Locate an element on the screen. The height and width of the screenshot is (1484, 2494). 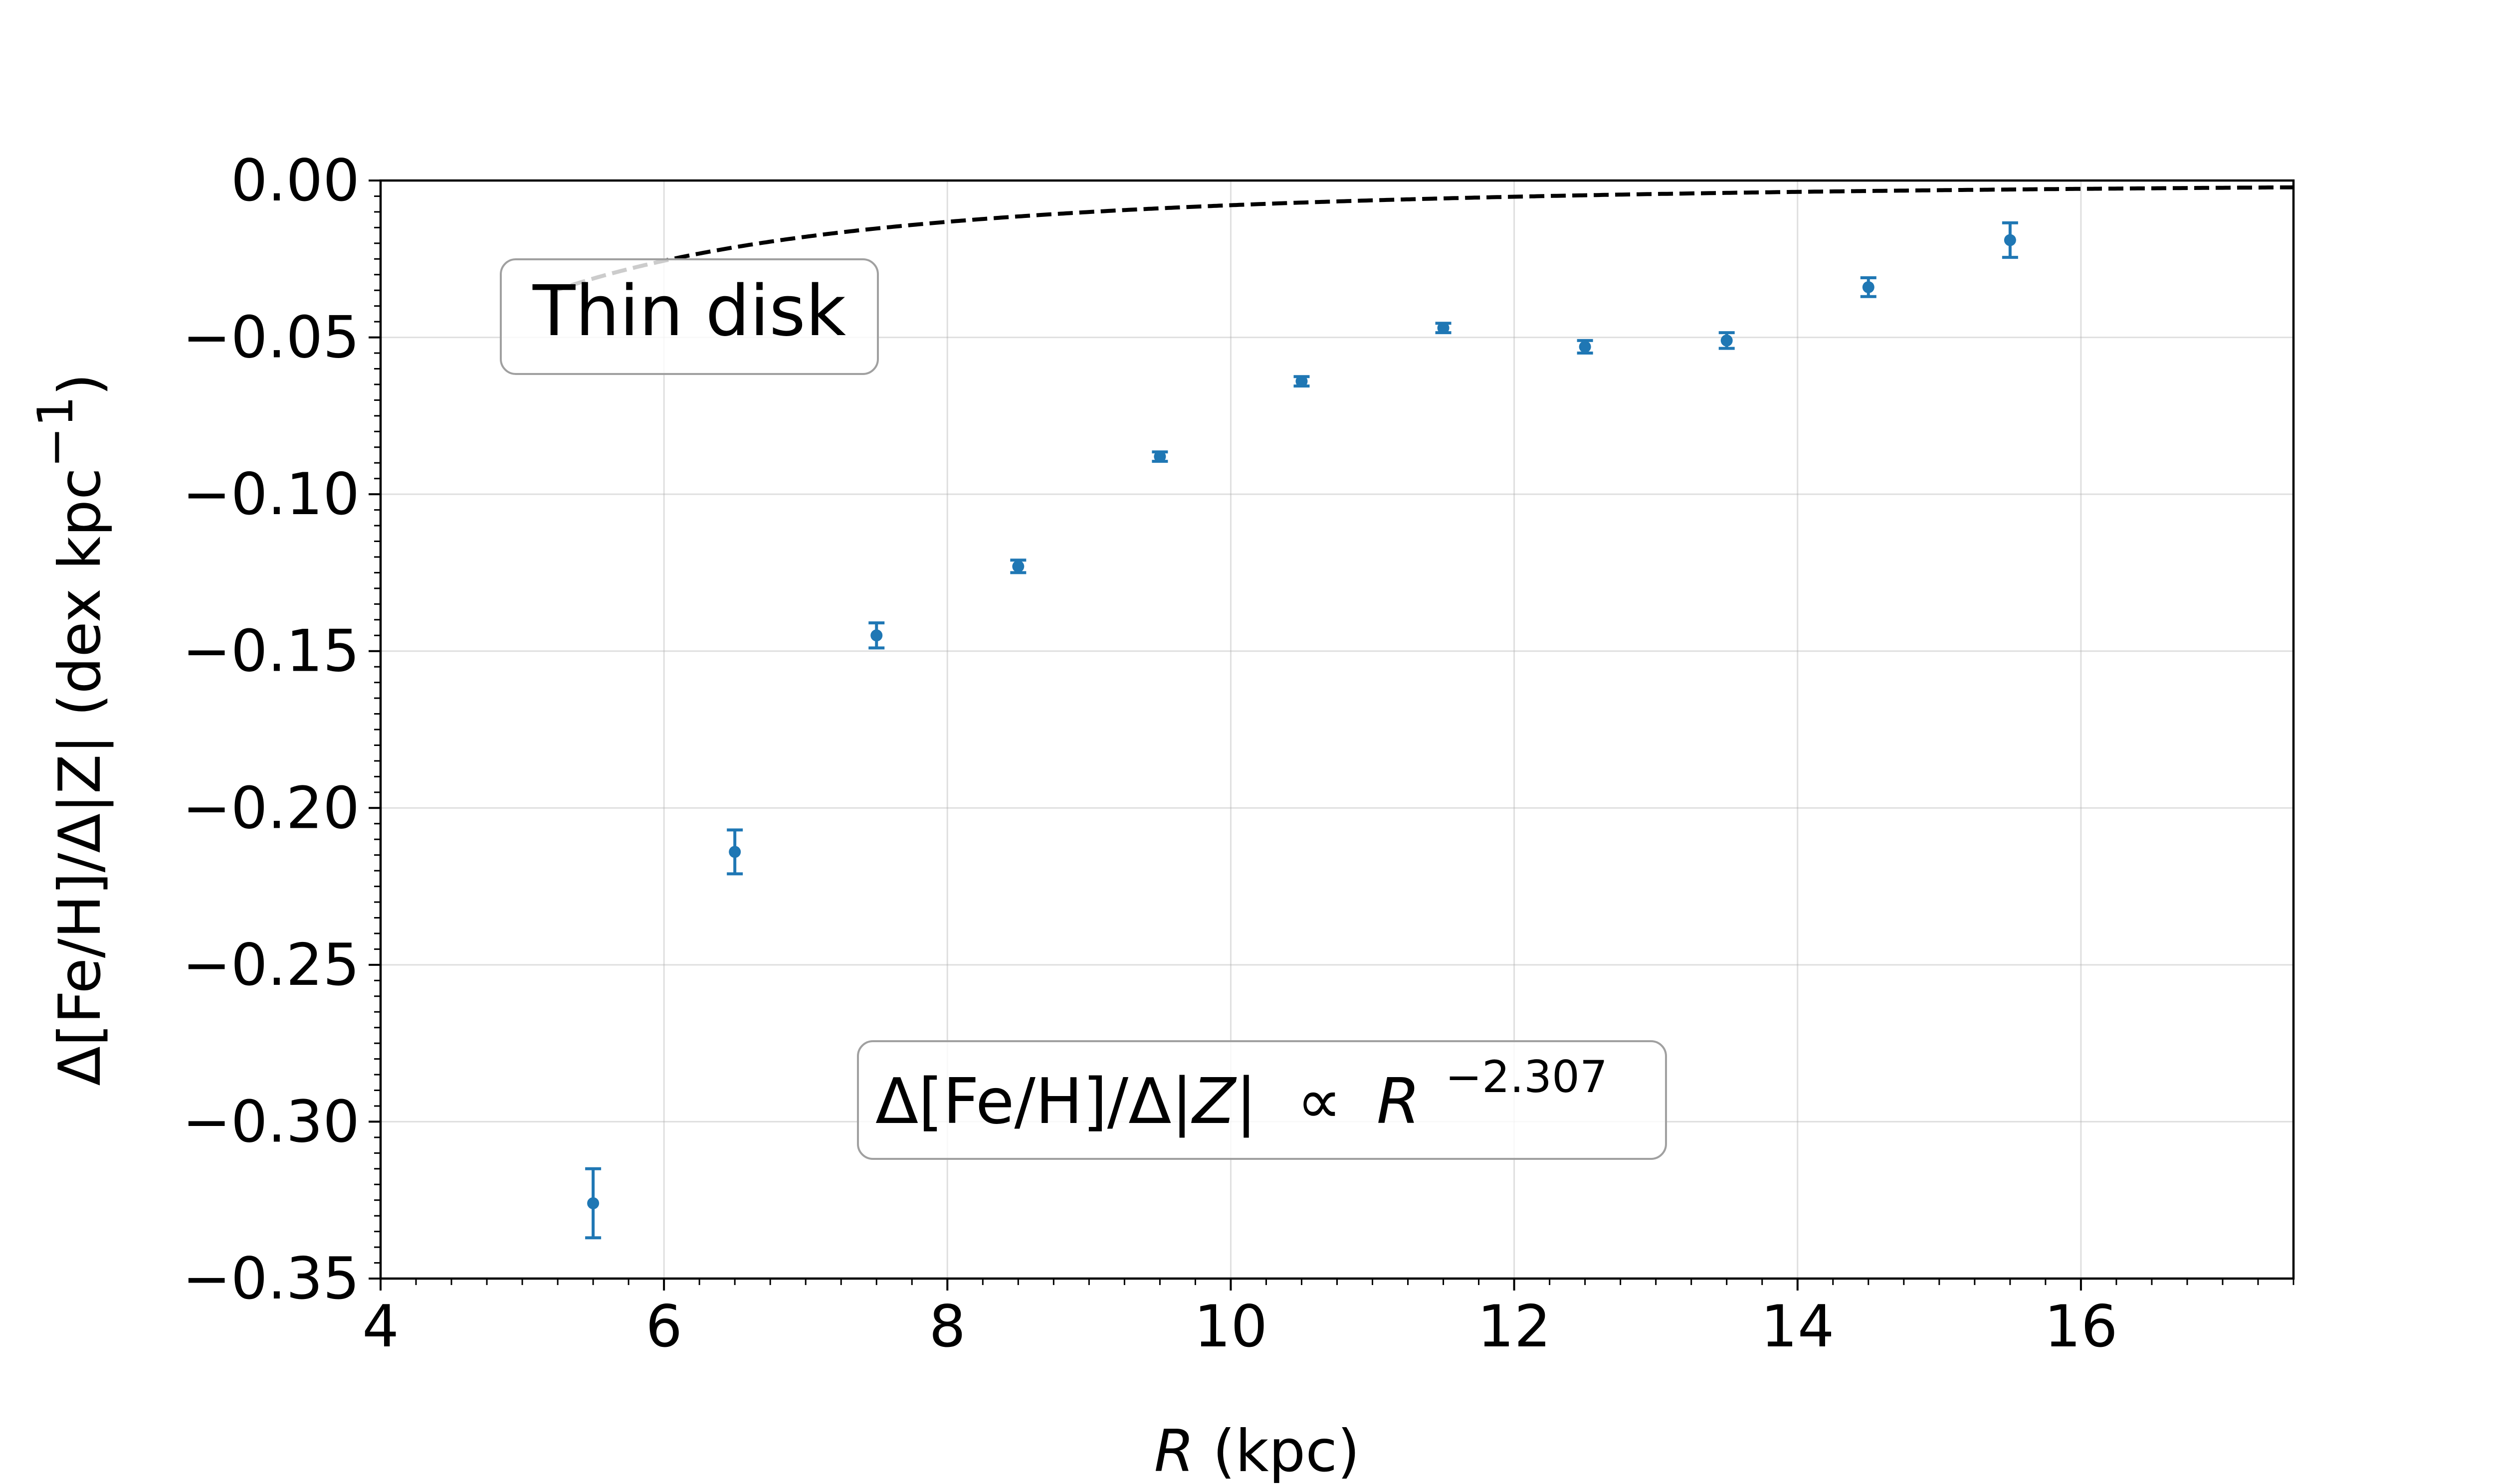
x-tick-label: 6 is located at coordinates (663, 1326).